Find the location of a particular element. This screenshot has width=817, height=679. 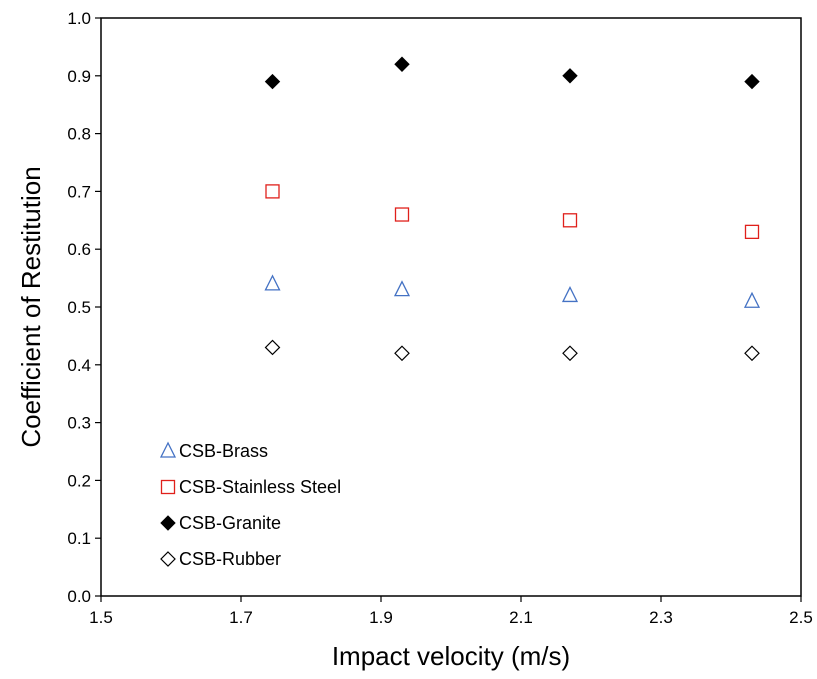

y-tick-label: 0.7 is located at coordinates (79, 191).